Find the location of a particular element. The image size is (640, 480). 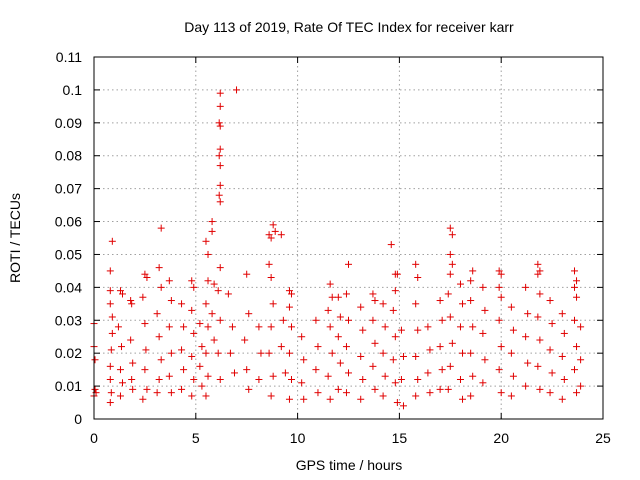

y-tick-label: 0 is located at coordinates (78, 419).